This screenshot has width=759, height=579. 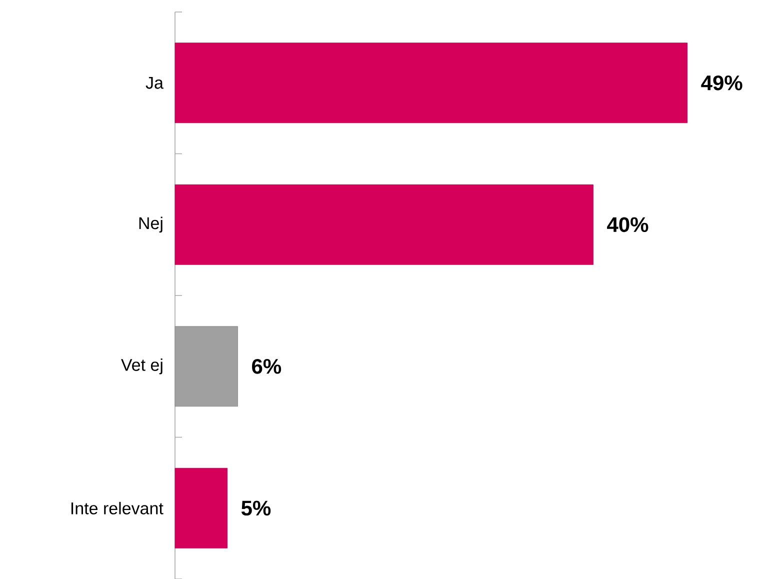 I want to click on data-label: 6%, so click(x=267, y=366).